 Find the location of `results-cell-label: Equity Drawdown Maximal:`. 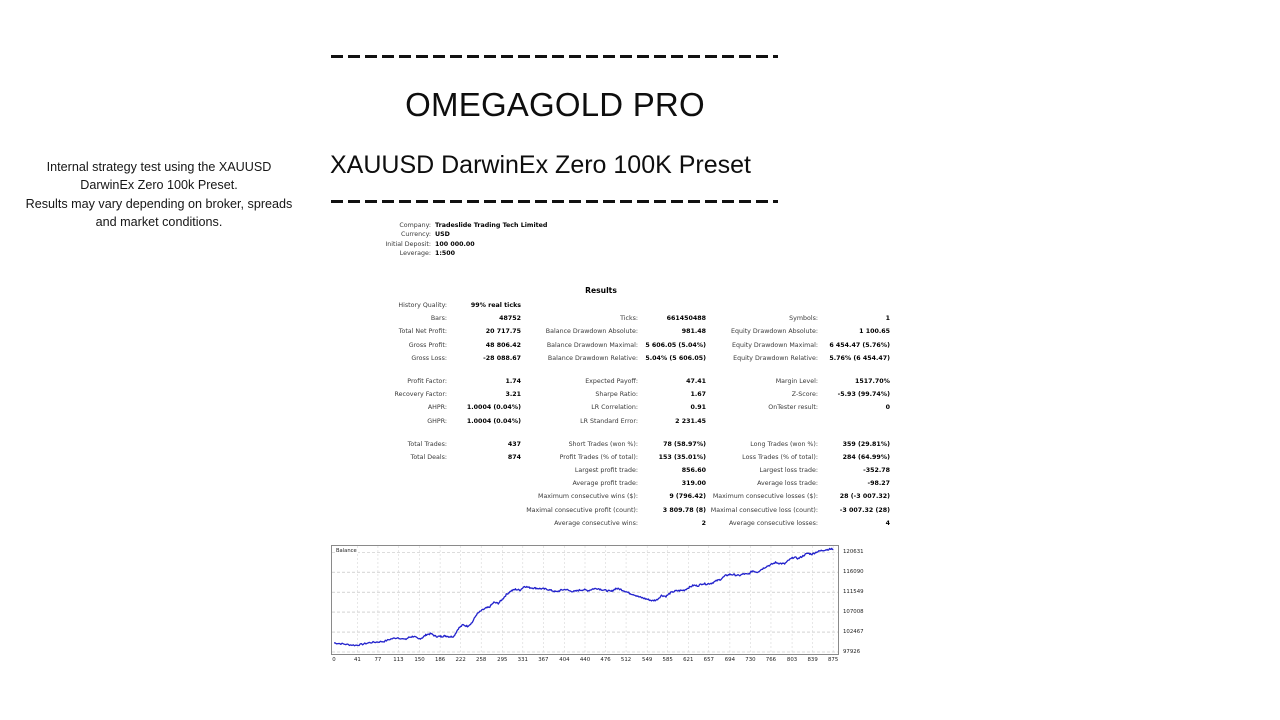

results-cell-label: Equity Drawdown Maximal: is located at coordinates (775, 345).